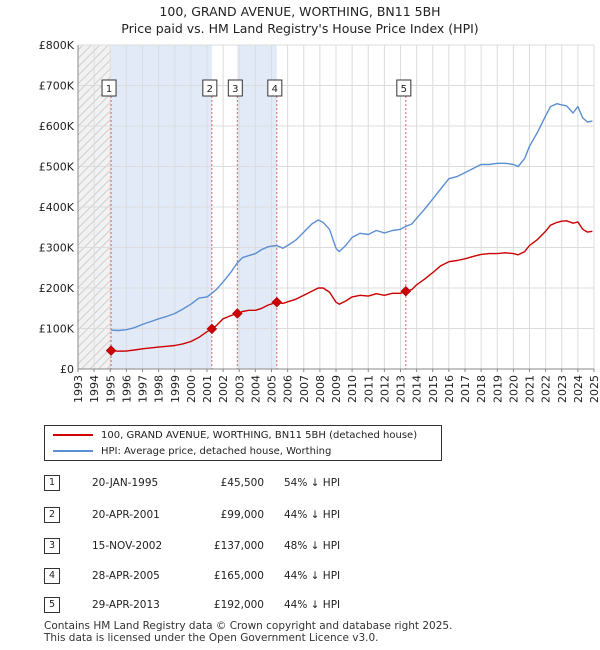 This screenshot has height=650, width=600. What do you see at coordinates (143, 389) in the screenshot?
I see `x-tick-label: 1997` at bounding box center [143, 389].